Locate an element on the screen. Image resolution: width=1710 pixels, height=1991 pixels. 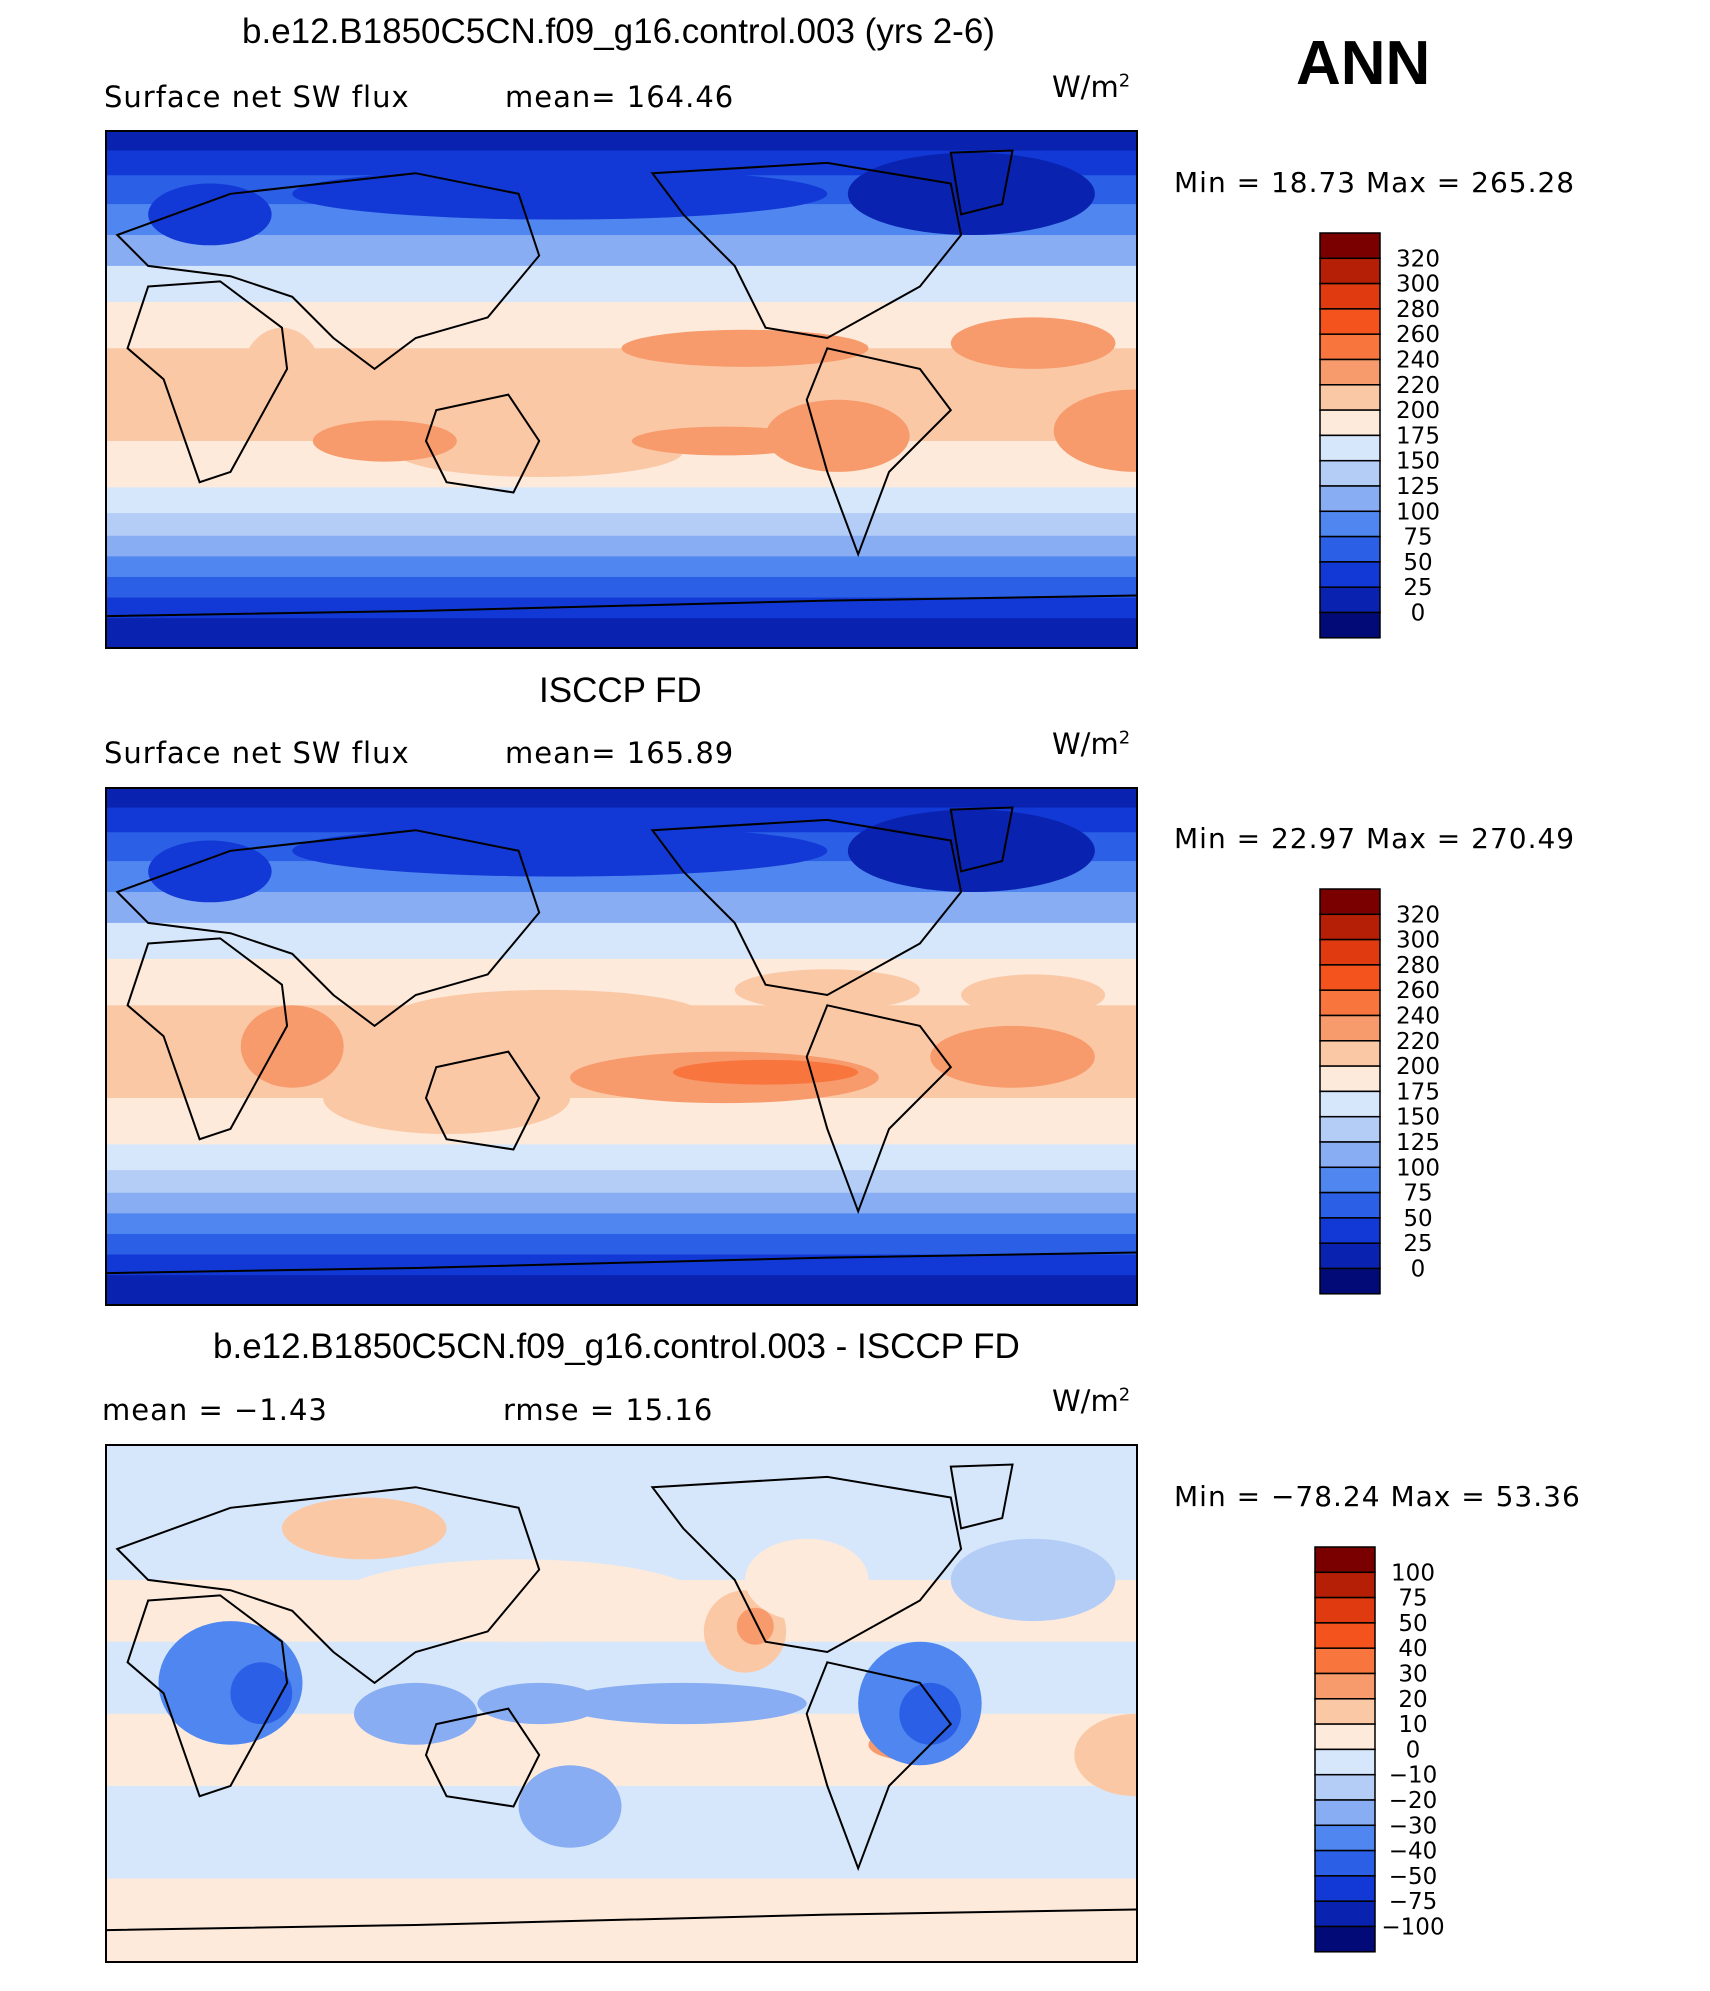
panel1-units: W/m2 is located at coordinates (1091, 87).